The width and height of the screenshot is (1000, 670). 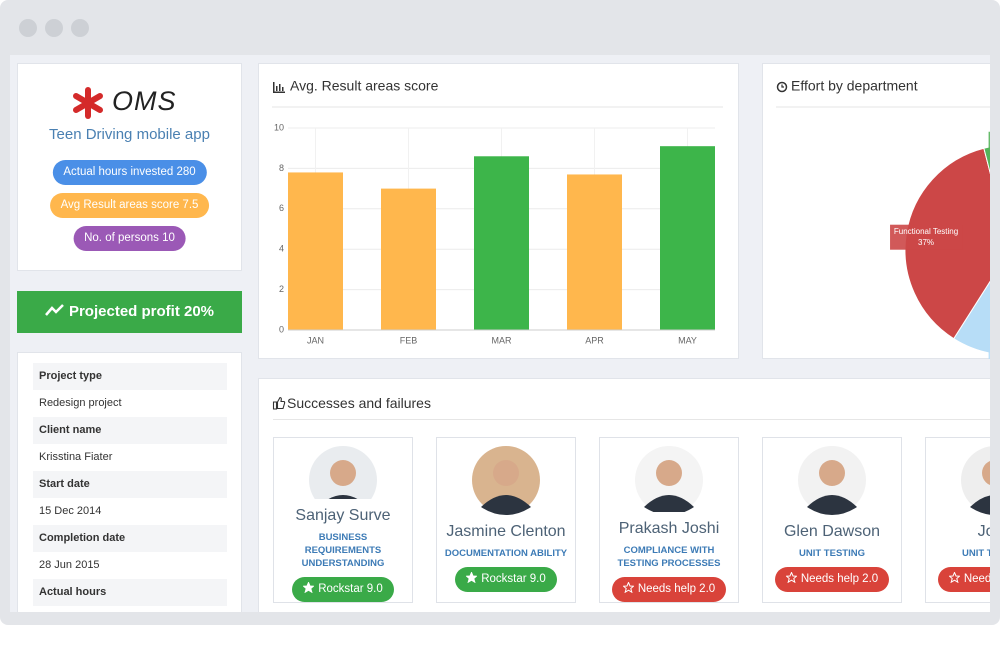 What do you see at coordinates (506, 531) in the screenshot?
I see `person-name: Jasmine Clenton` at bounding box center [506, 531].